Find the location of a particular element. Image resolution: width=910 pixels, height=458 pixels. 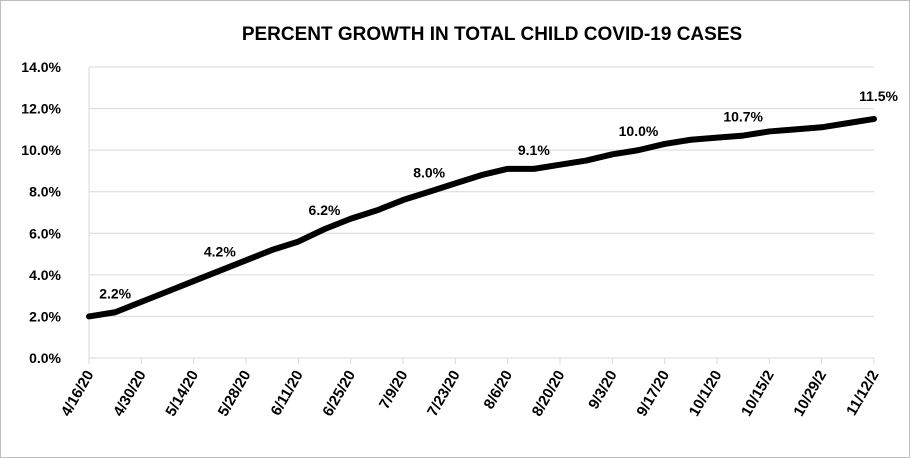

x-tick-label: 5/28/20 is located at coordinates (235, 394).